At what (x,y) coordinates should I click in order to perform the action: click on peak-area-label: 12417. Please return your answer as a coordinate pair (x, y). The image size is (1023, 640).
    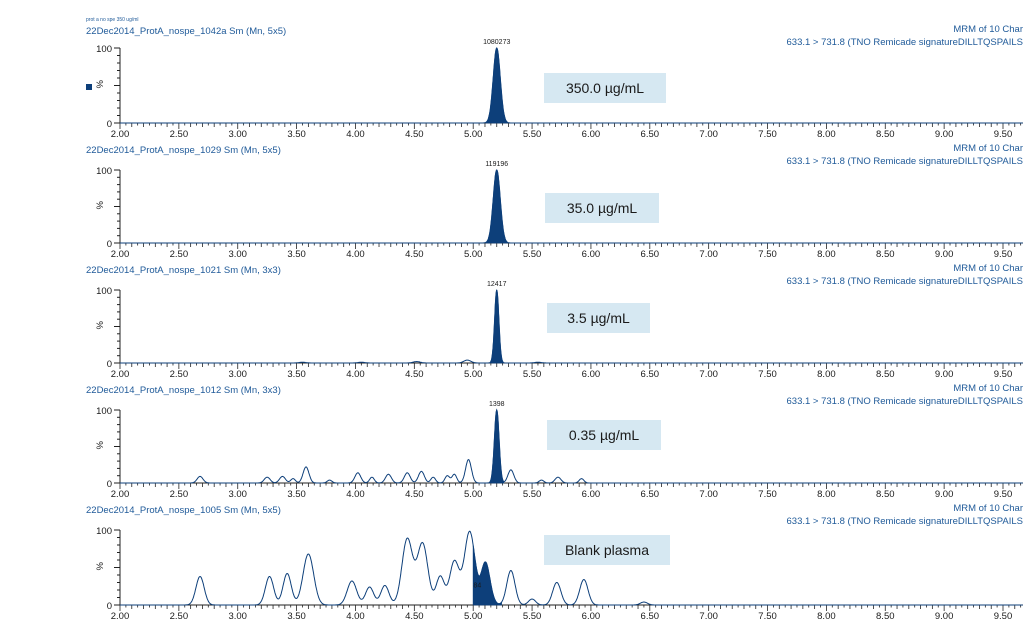
    Looking at the image, I should click on (497, 284).